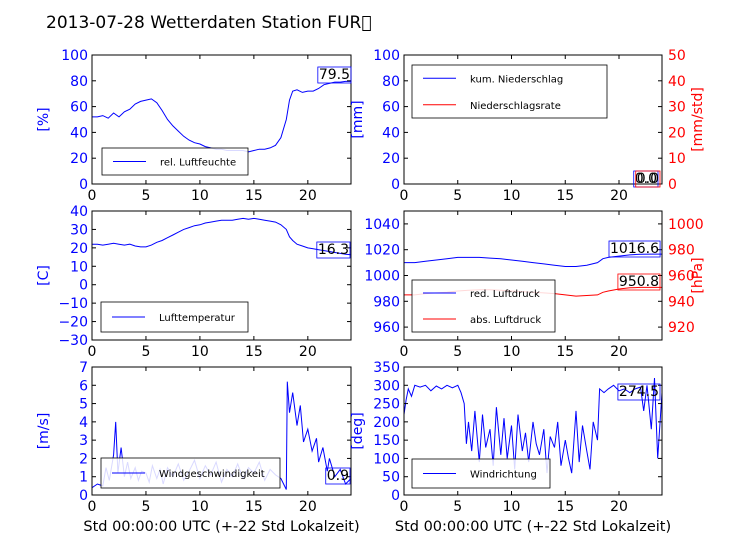 This screenshot has height=552, width=736. I want to click on y-tick-label: 980, so click(386, 302).